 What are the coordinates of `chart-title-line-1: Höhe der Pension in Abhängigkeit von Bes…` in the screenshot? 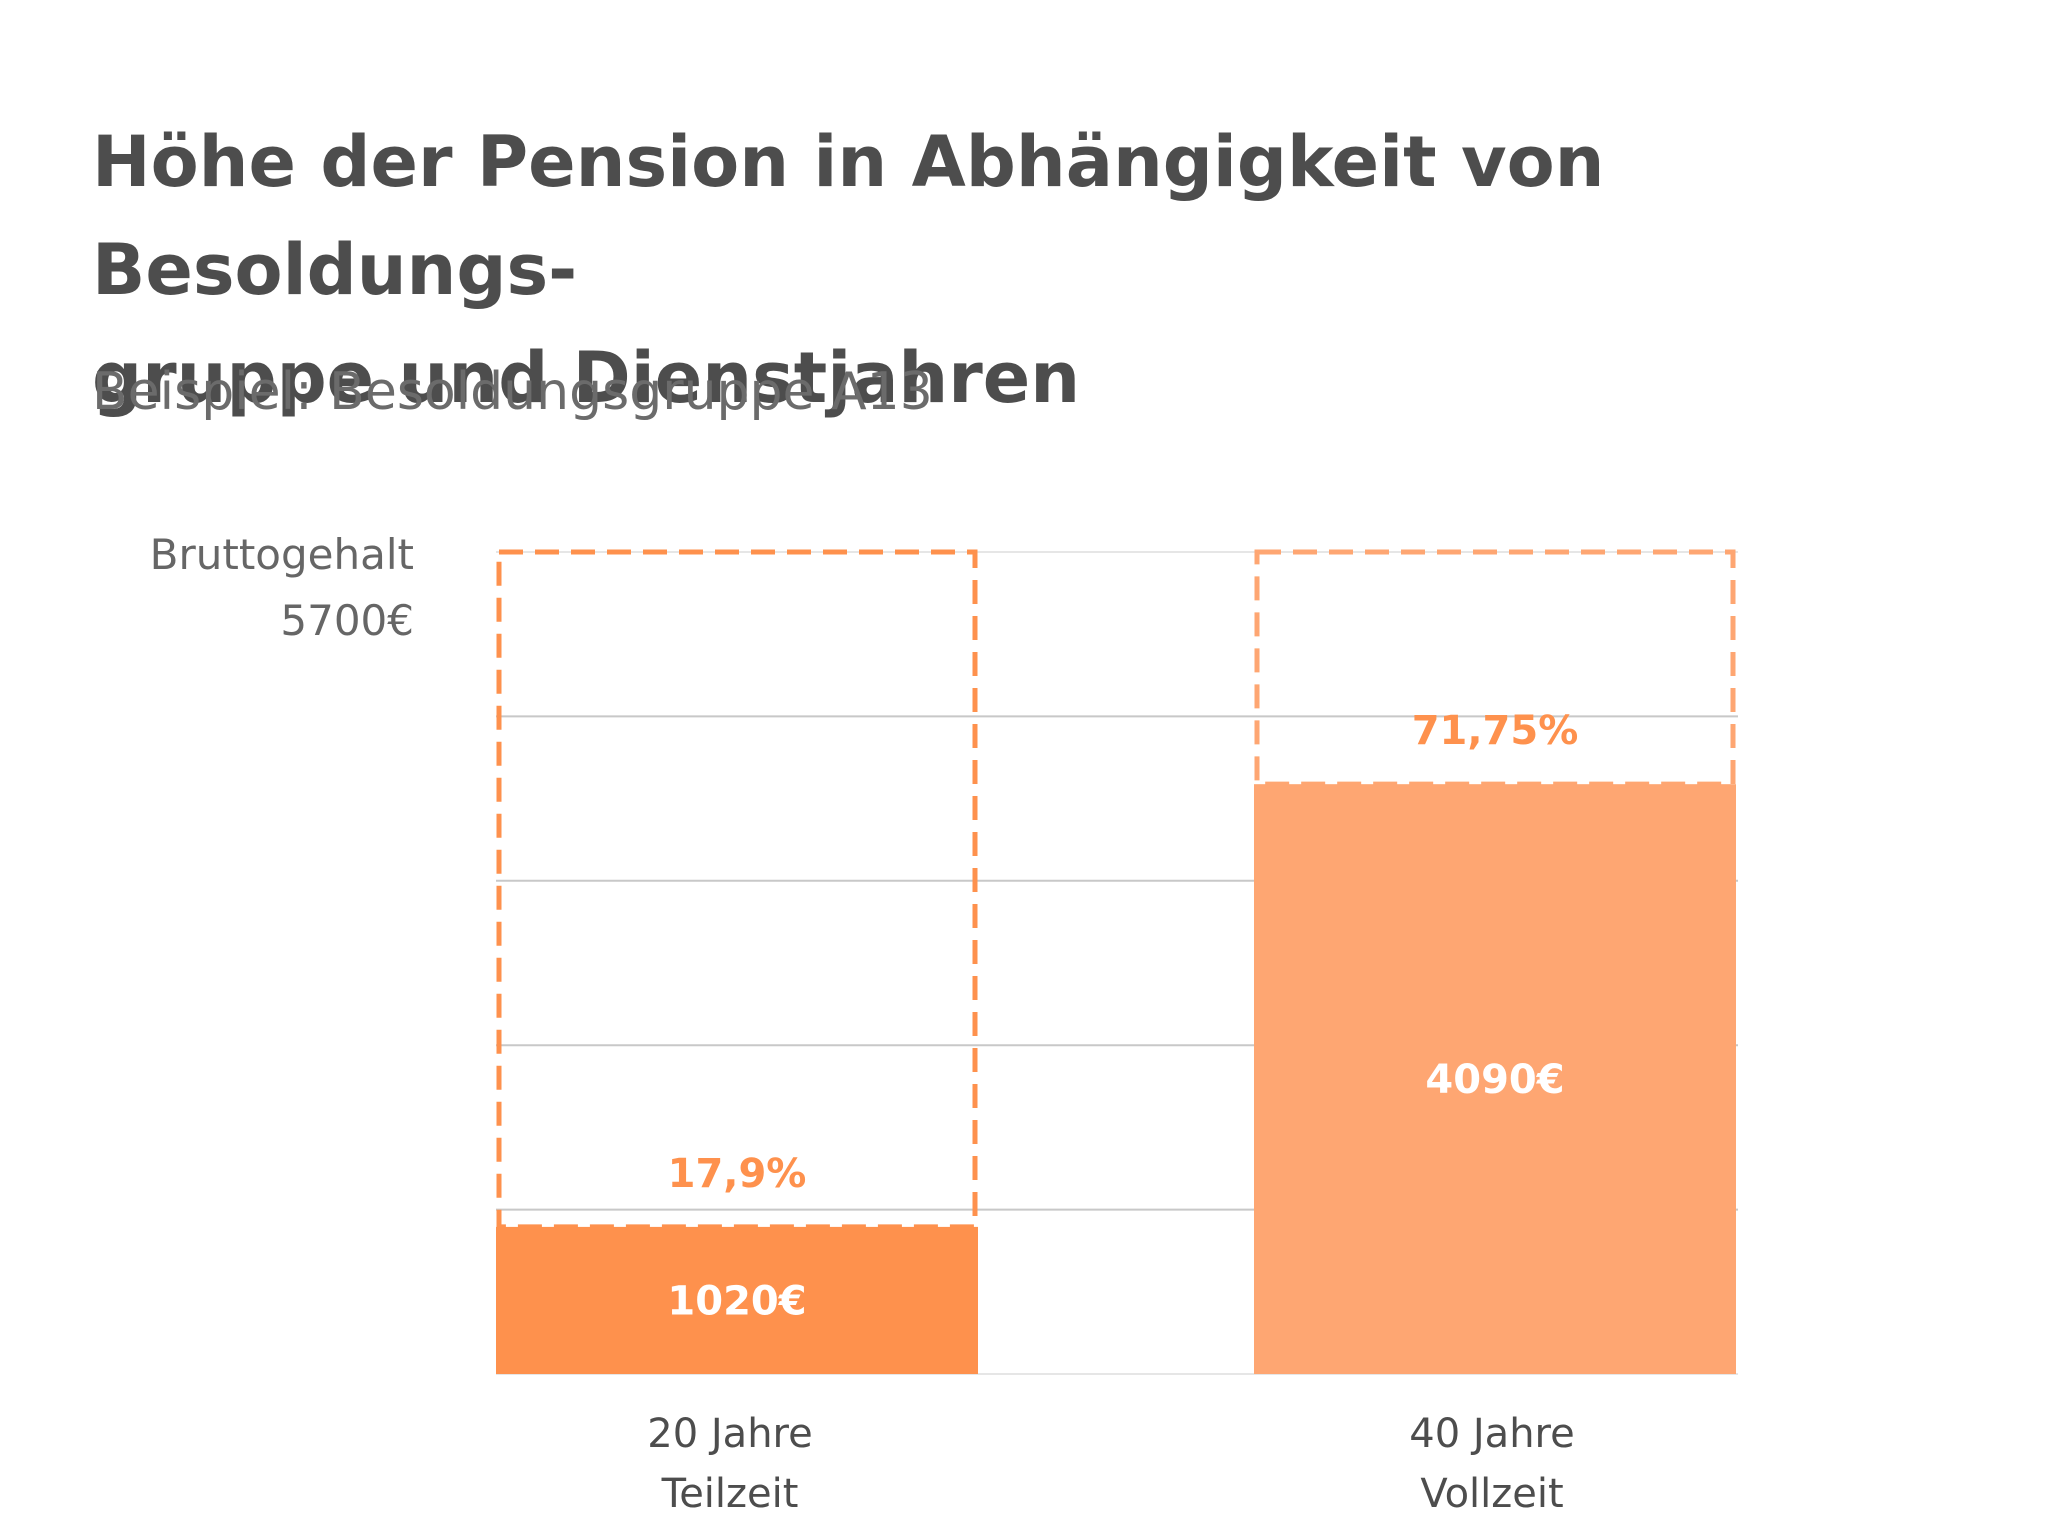 It's located at (848, 216).